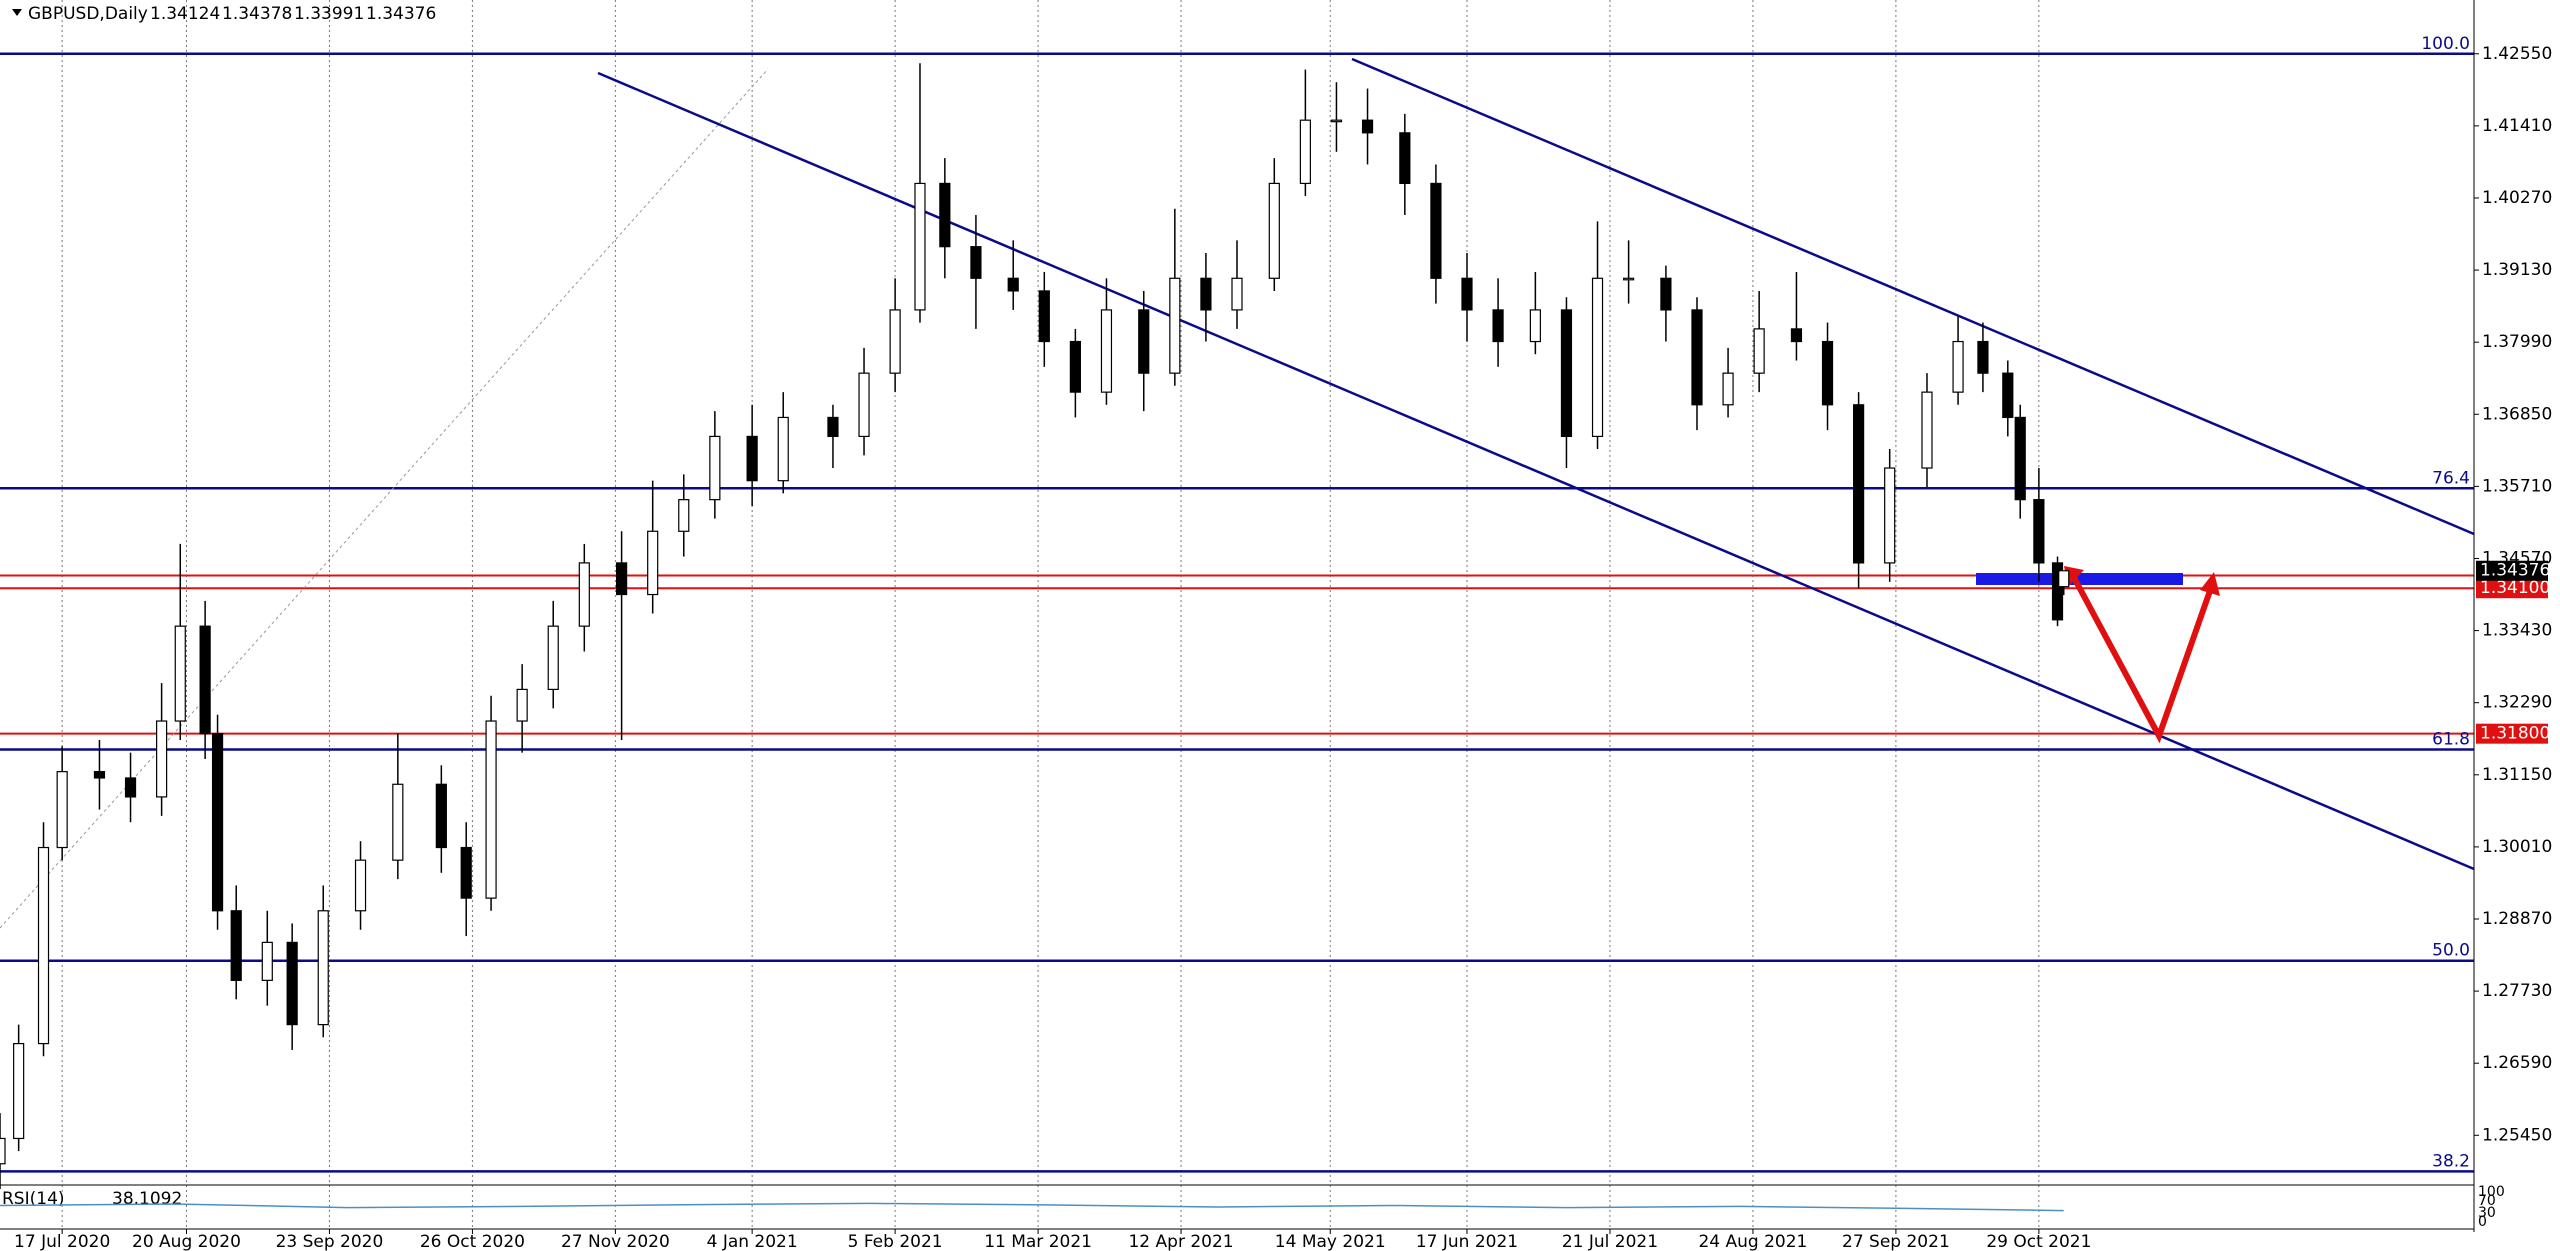 The image size is (2560, 1251). What do you see at coordinates (2517, 270) in the screenshot?
I see `y-tick-label: 1.39130` at bounding box center [2517, 270].